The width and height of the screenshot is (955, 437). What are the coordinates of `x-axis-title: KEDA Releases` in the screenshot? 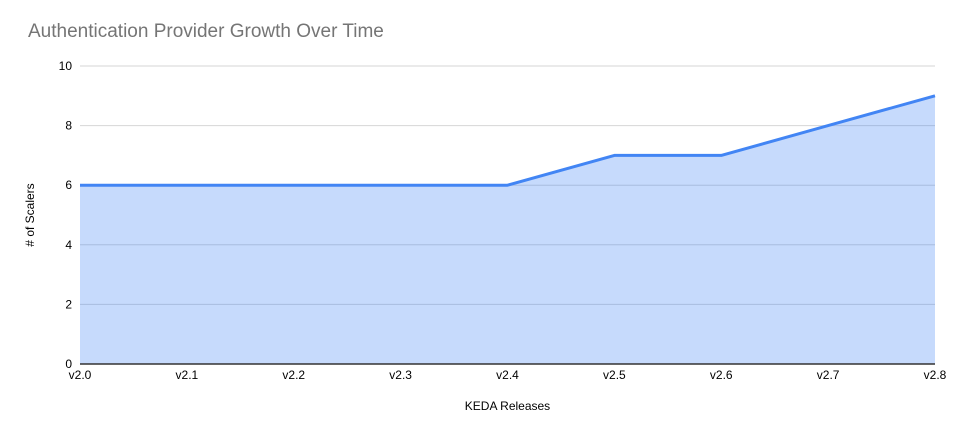 It's located at (507, 406).